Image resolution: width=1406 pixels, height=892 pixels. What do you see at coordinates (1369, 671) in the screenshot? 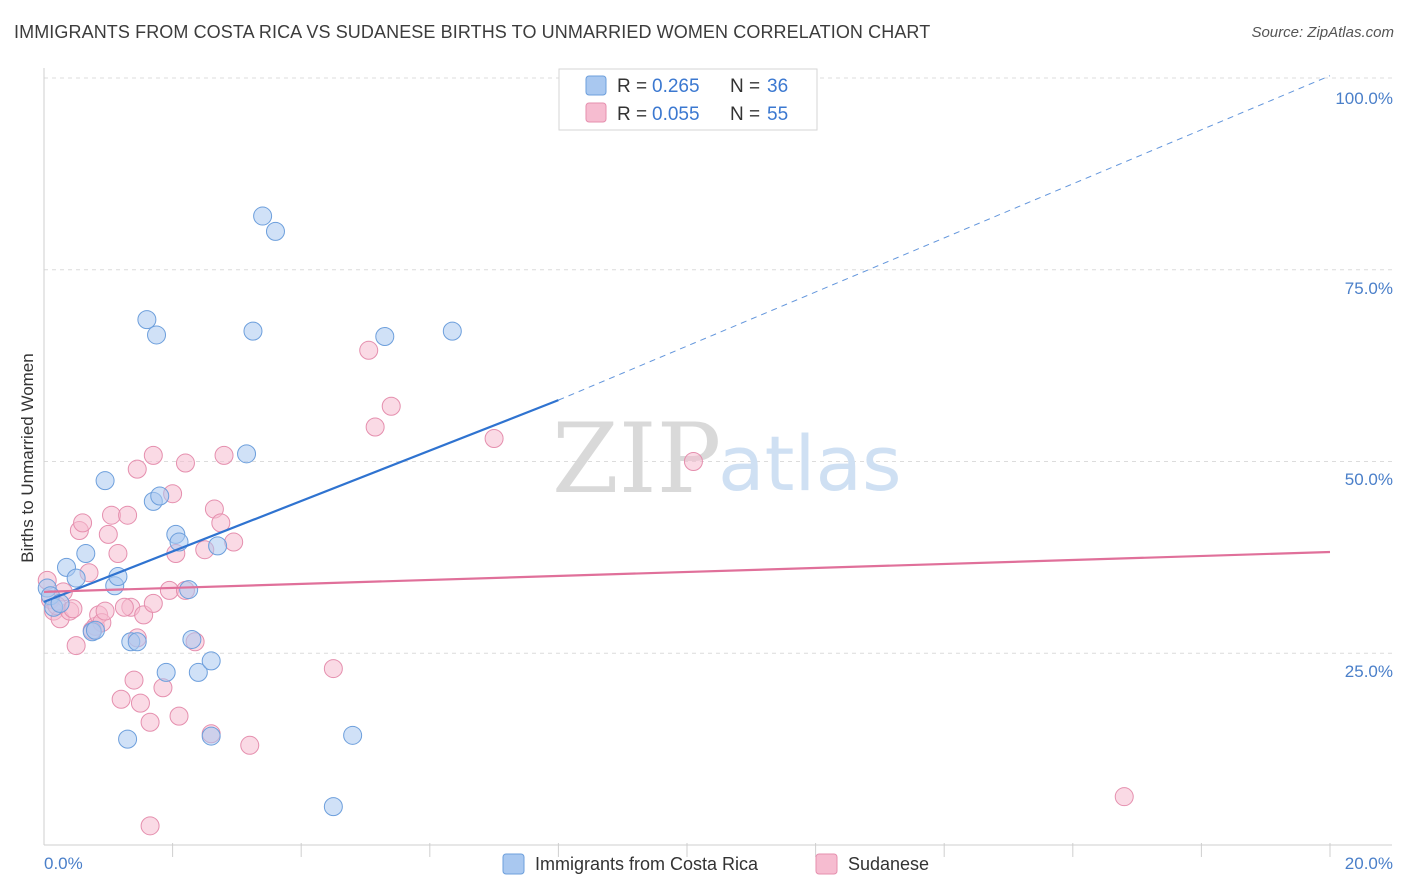
I see `y-tick-label-25: 25.0%` at bounding box center [1369, 671].